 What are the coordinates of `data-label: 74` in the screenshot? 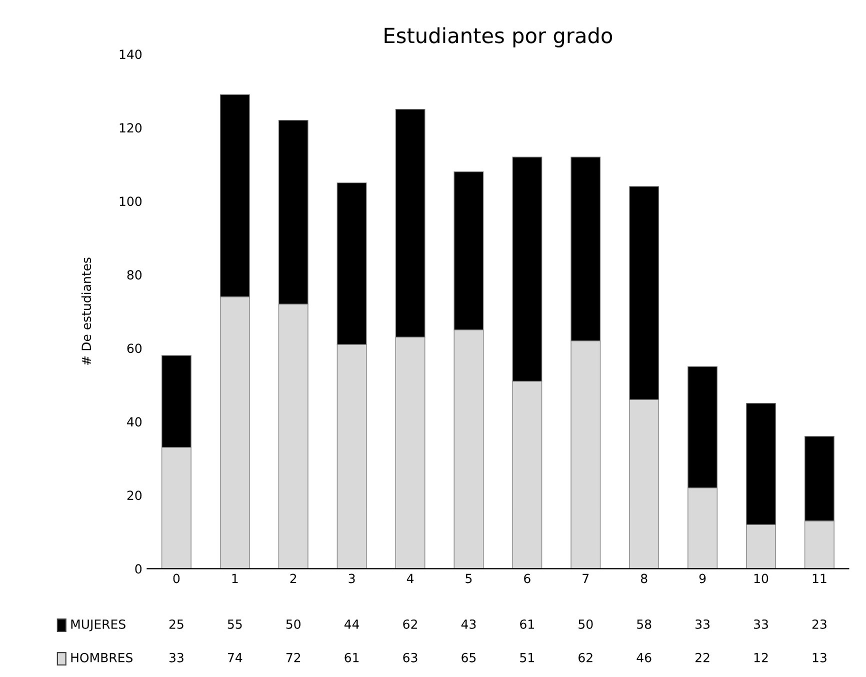 It's located at (235, 657).